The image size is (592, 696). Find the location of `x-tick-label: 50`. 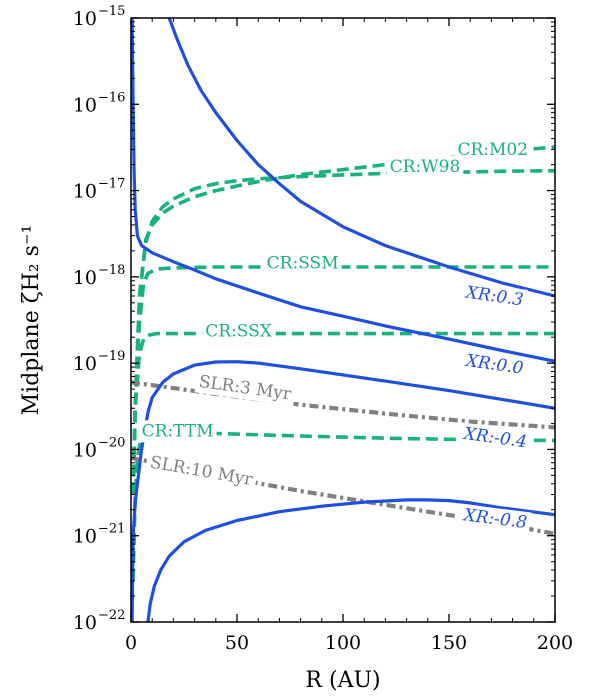

x-tick-label: 50 is located at coordinates (237, 643).